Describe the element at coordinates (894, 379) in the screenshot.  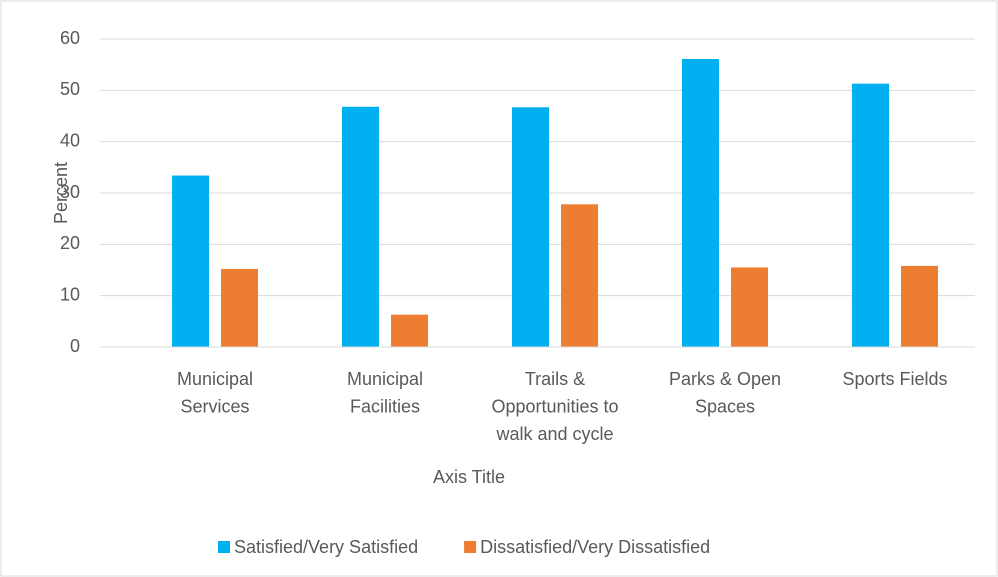
I see `x-tick-label: Sports Fields` at that location.